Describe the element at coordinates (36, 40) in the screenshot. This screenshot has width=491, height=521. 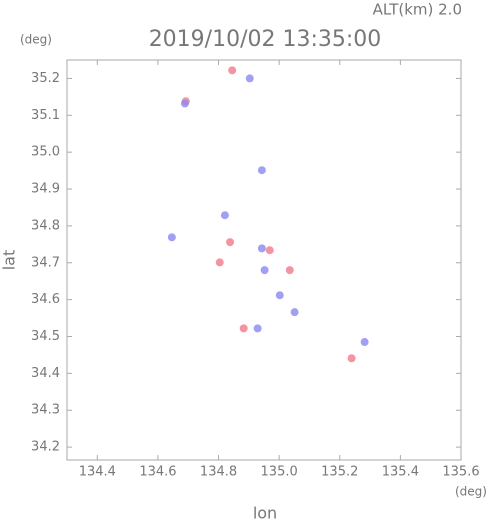
I see `y-unit: (deg)` at that location.